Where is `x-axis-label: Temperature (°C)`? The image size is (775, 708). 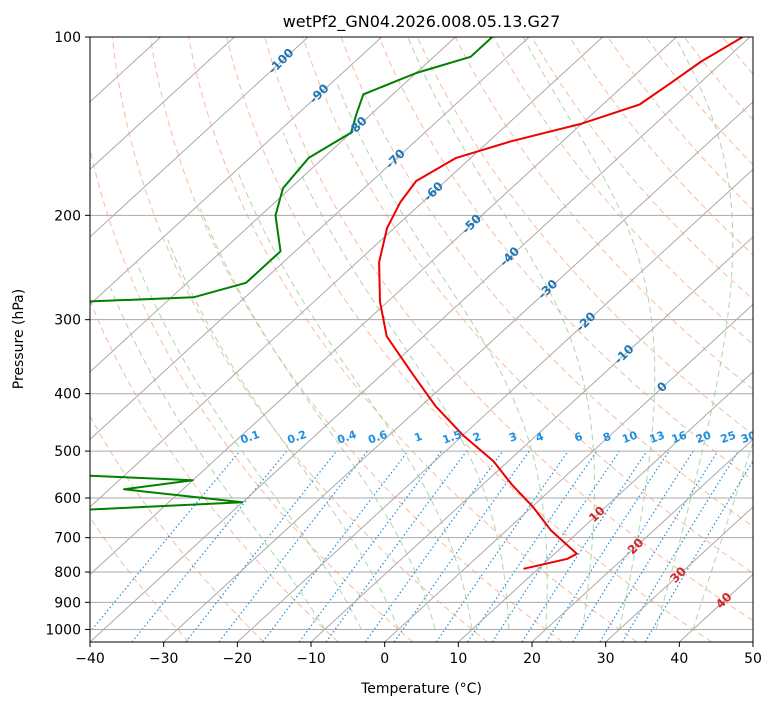 x-axis-label: Temperature (°C) is located at coordinates (421, 689).